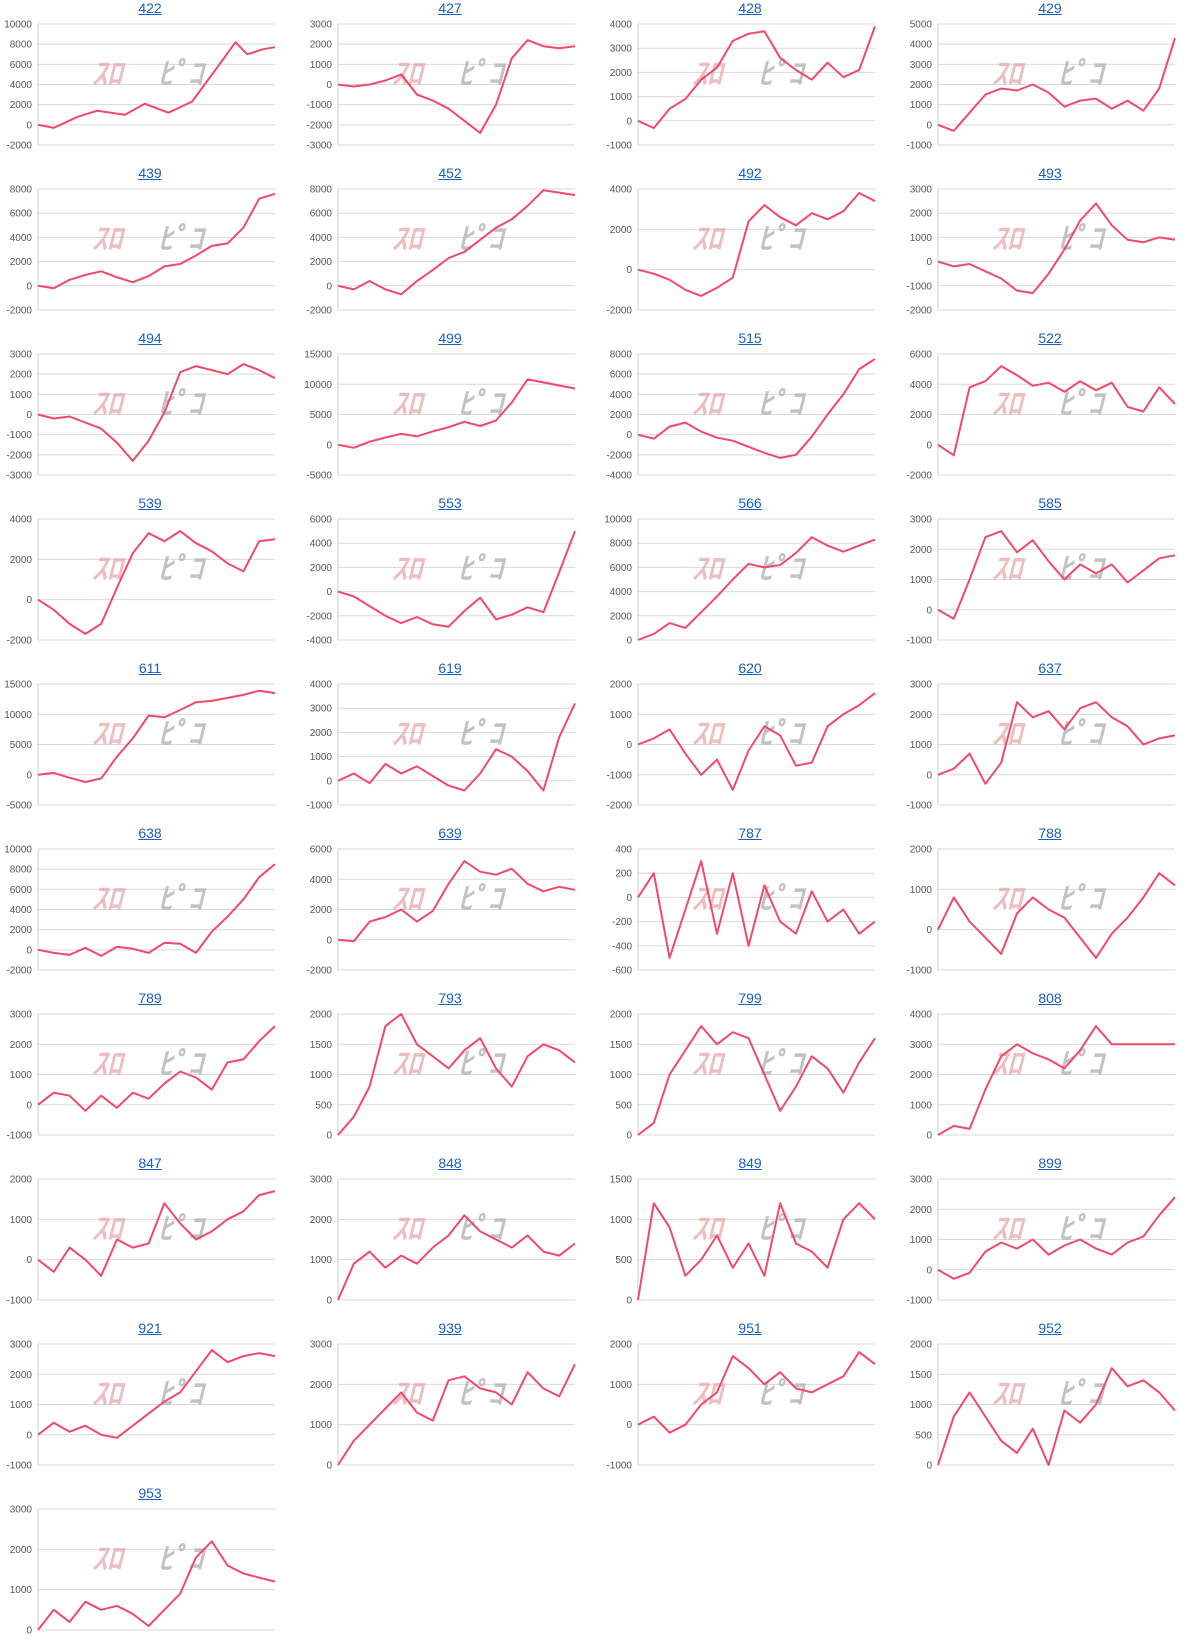 This screenshot has height=1650, width=1200. Describe the element at coordinates (1050, 833) in the screenshot. I see `chart-title-link: 788` at that location.